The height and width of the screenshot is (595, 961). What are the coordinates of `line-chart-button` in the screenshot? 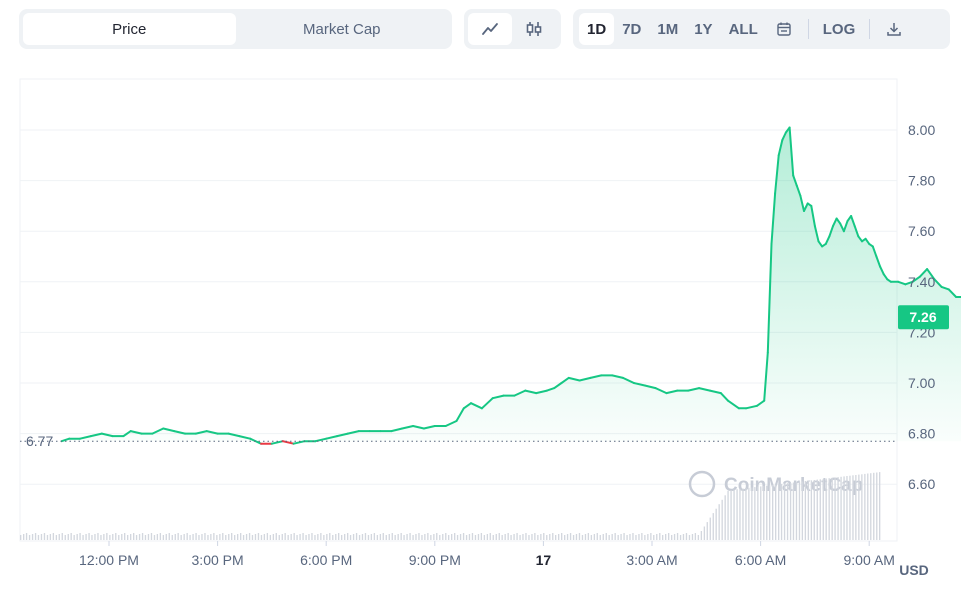 It's located at (490, 29).